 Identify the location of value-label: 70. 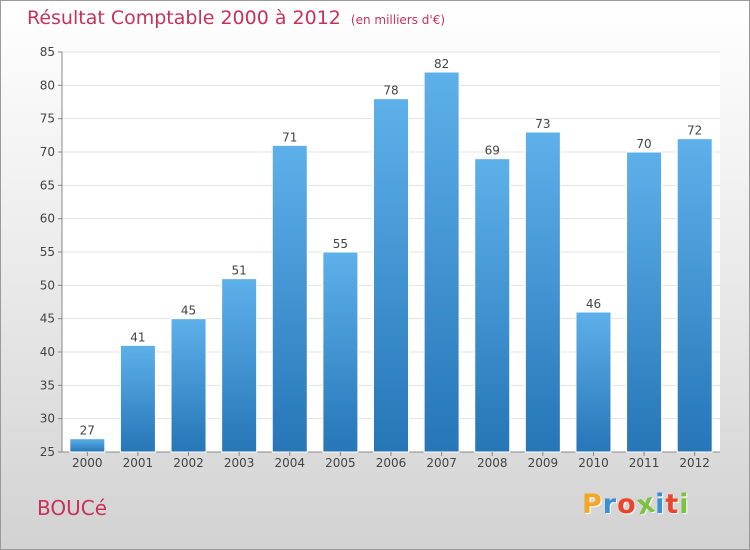
(643, 144).